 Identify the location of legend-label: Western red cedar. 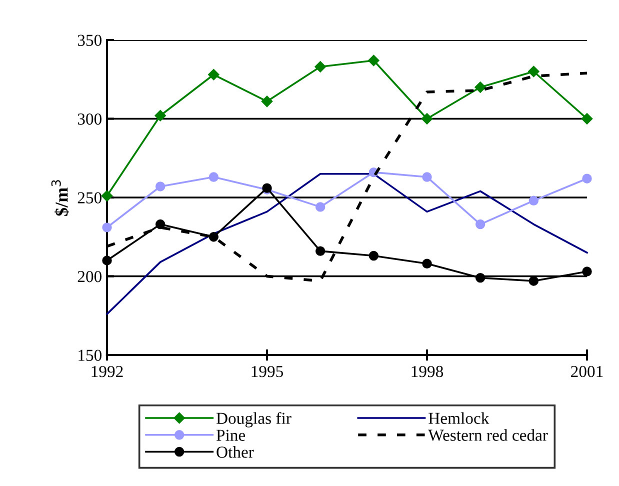
(488, 435).